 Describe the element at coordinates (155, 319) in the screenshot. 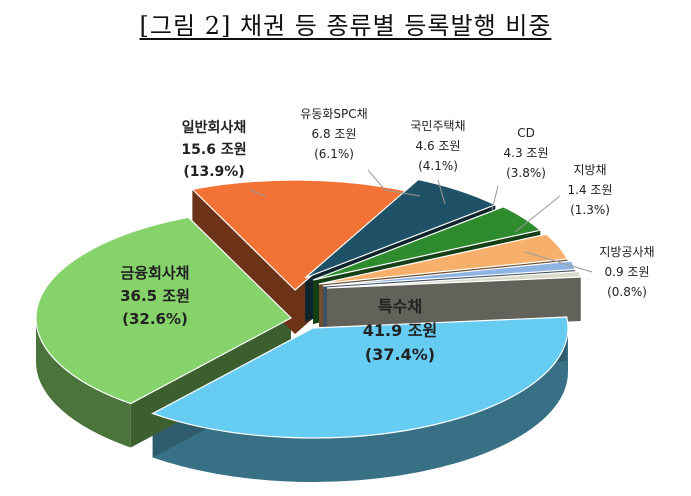

I see `slice-label-percent-1: (32.6%)` at that location.